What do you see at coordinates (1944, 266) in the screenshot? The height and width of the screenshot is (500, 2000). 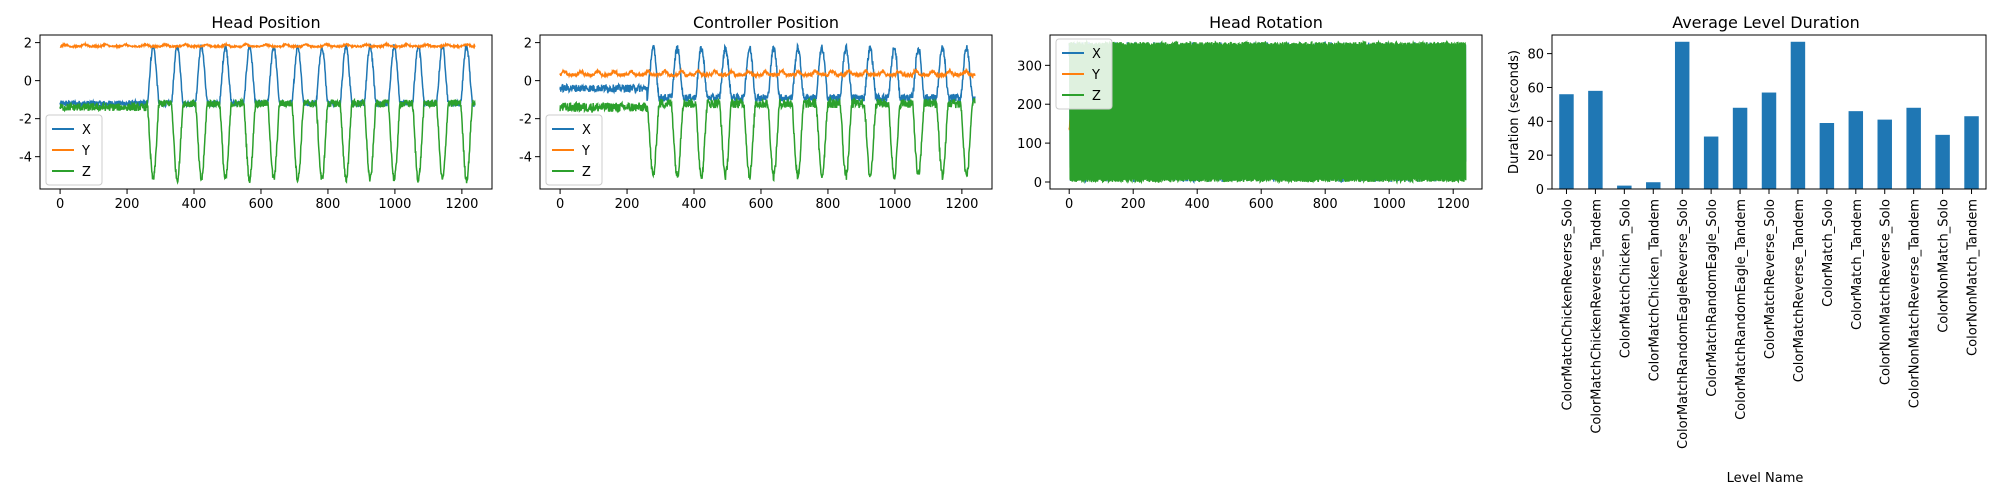 I see `x-tick-label: ColorNonMatch_Solo` at bounding box center [1944, 266].